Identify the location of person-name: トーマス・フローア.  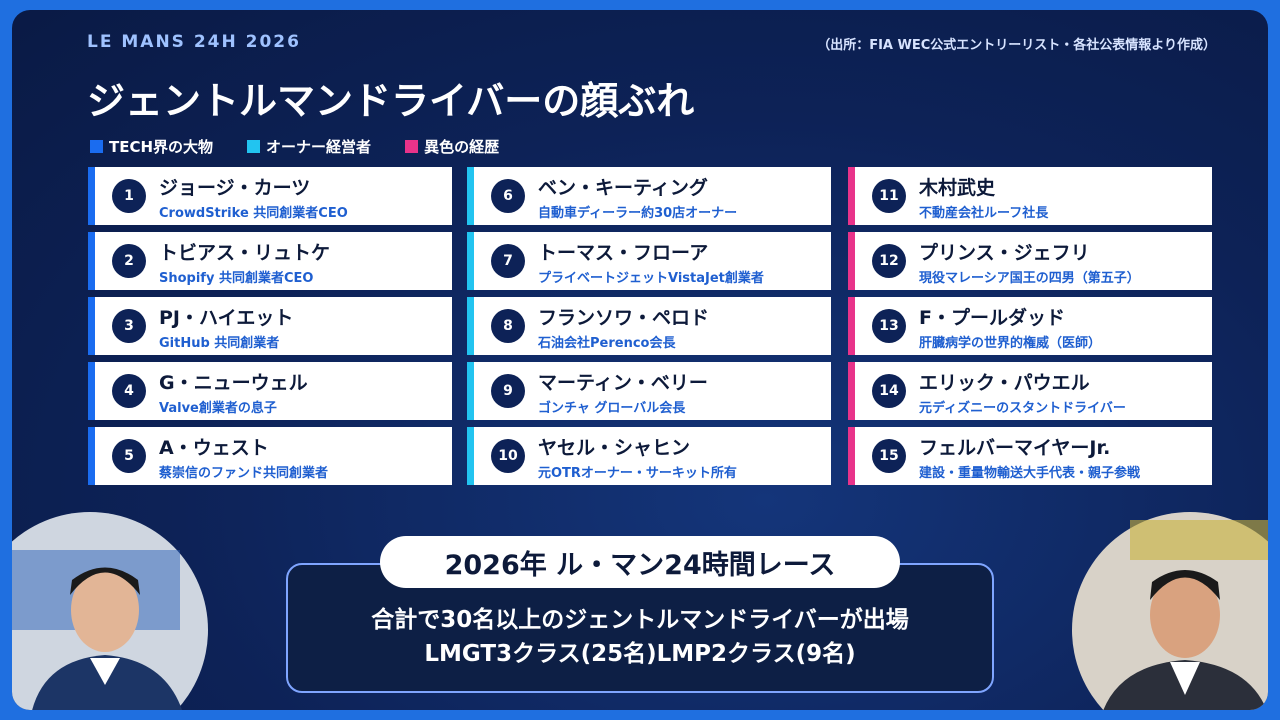
(623, 253).